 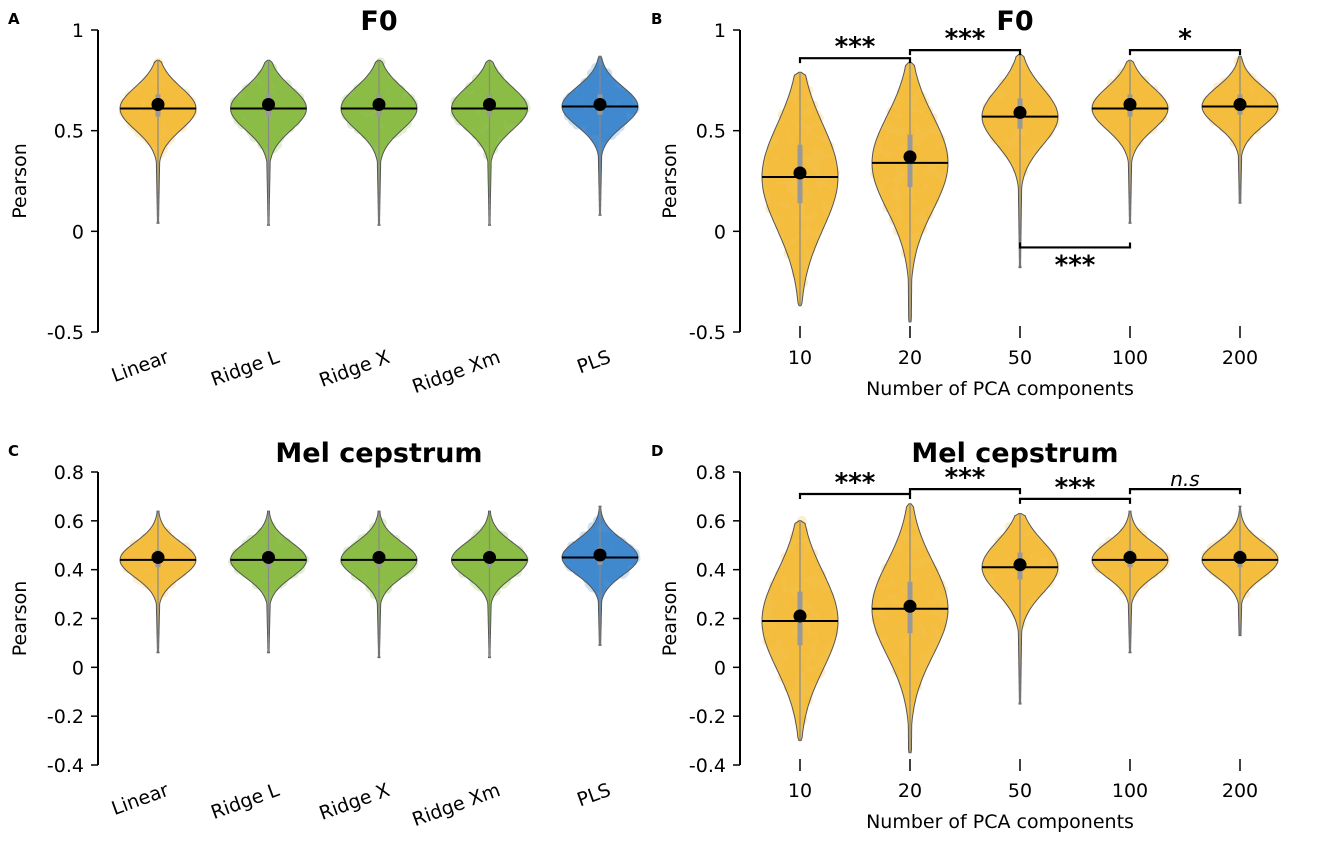 What do you see at coordinates (65, 333) in the screenshot?
I see `y-tick-label: -0.5` at bounding box center [65, 333].